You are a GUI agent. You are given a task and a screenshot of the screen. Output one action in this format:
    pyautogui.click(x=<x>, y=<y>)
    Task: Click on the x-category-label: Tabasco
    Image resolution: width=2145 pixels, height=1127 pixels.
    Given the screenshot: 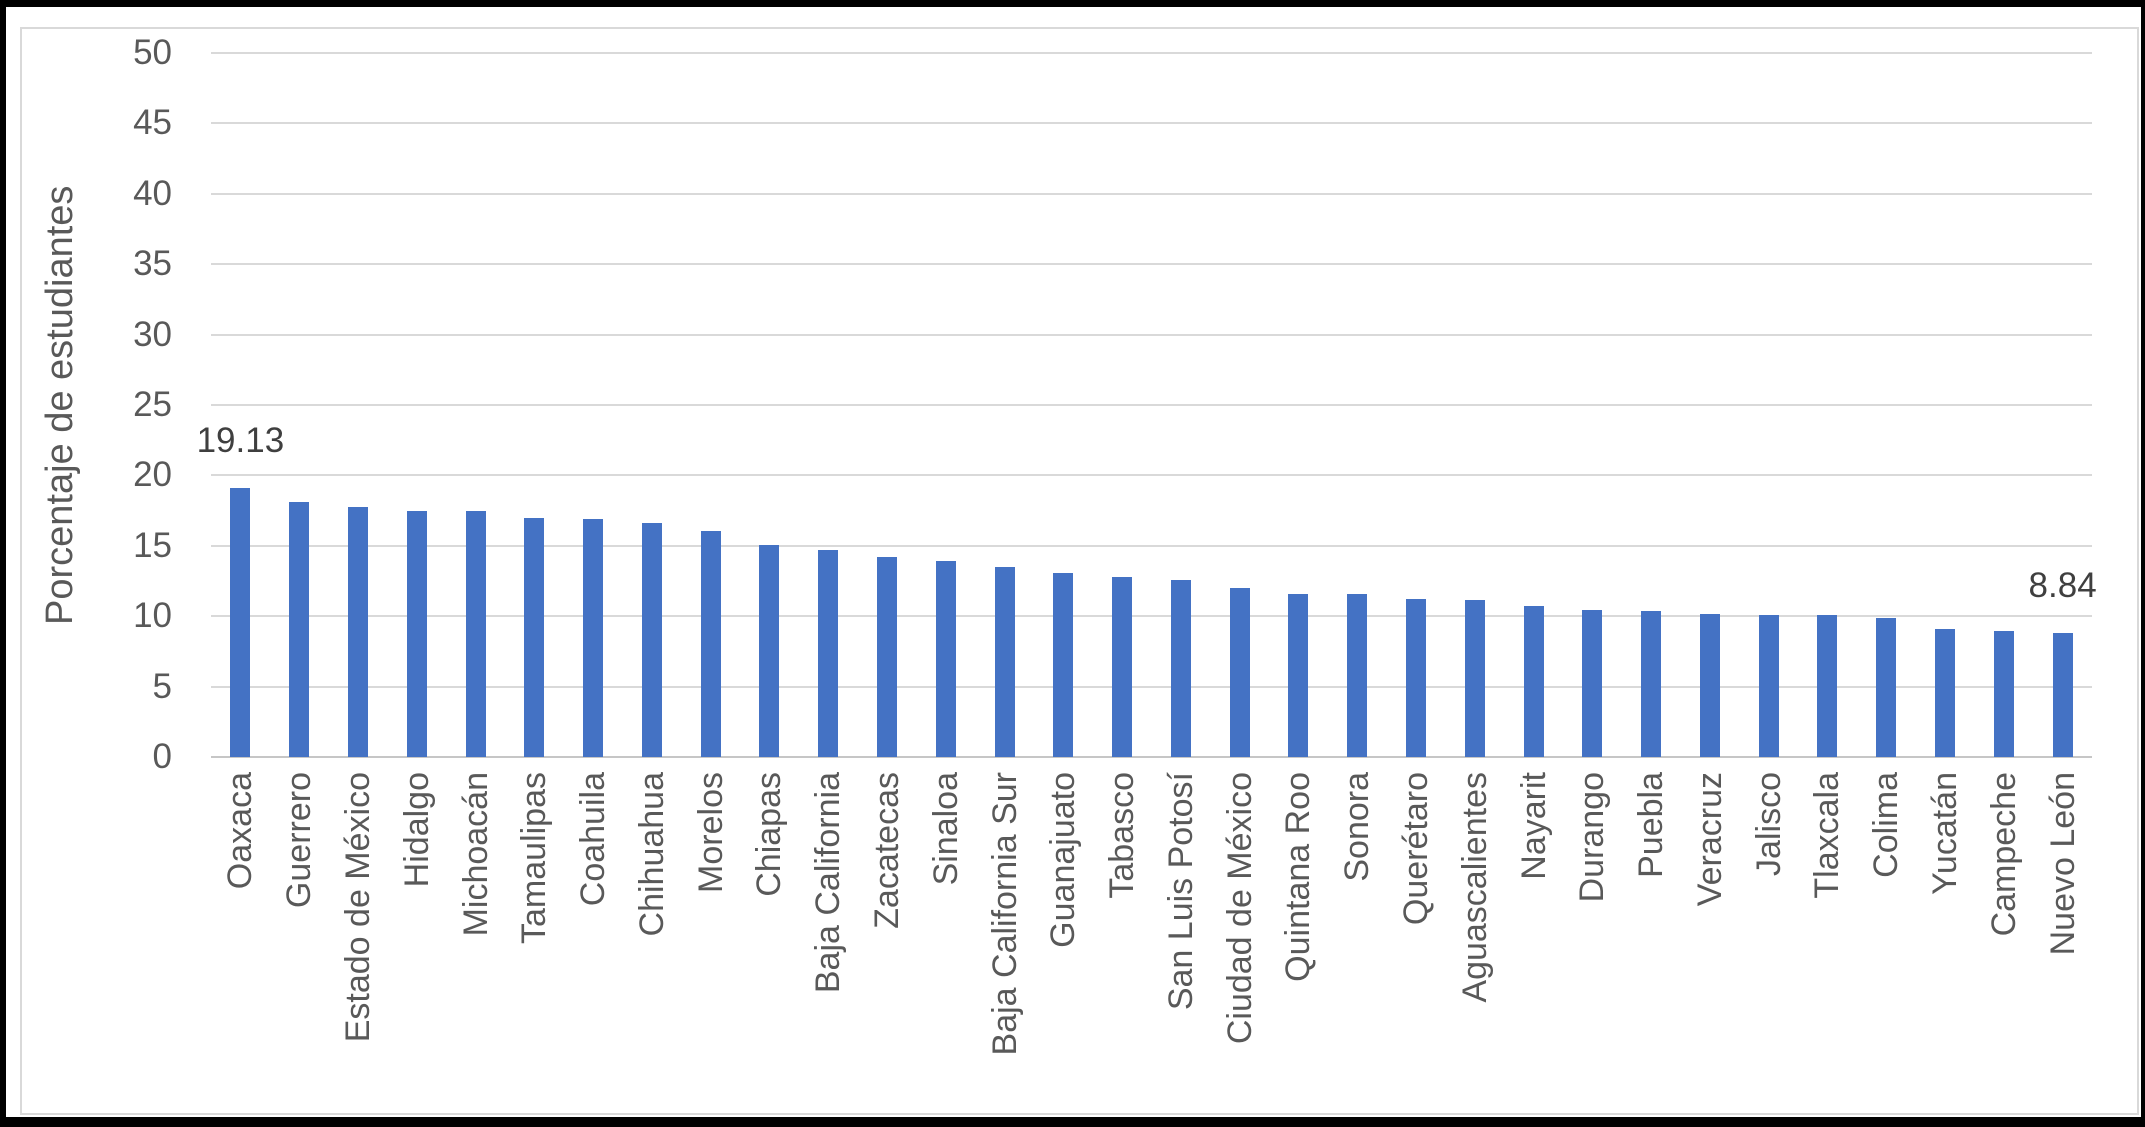 What is the action you would take?
    pyautogui.click(x=1122, y=835)
    